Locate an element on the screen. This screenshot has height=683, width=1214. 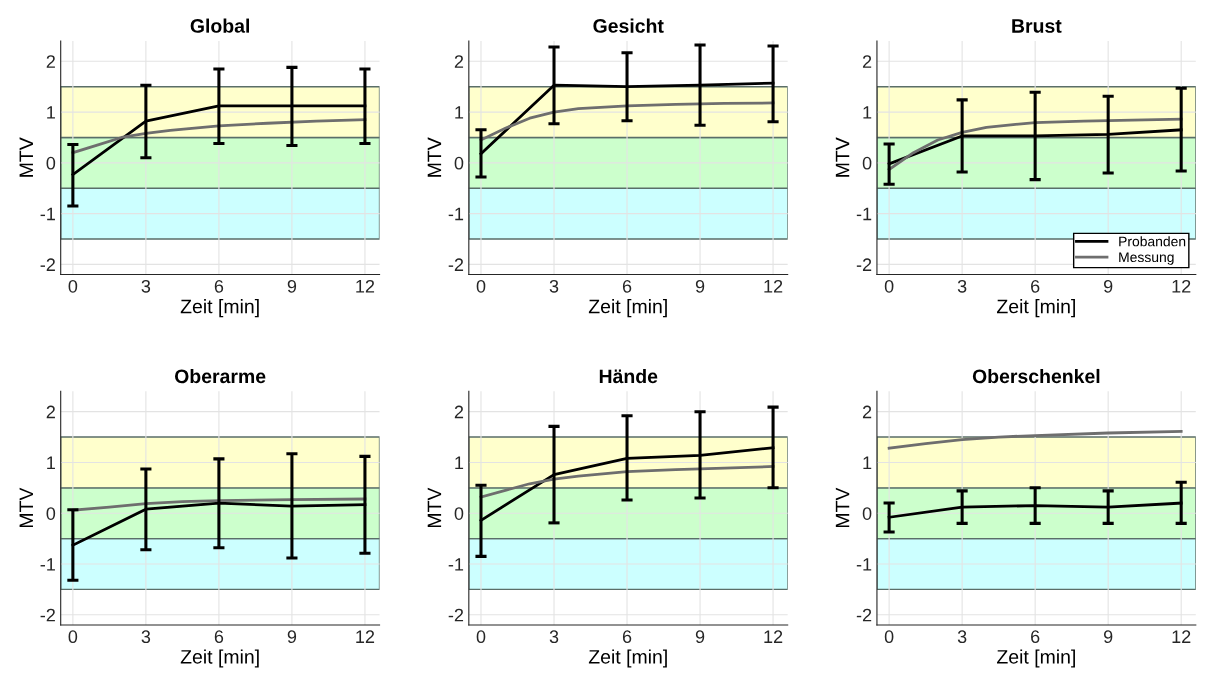
chart-title: Brust is located at coordinates (1037, 26).